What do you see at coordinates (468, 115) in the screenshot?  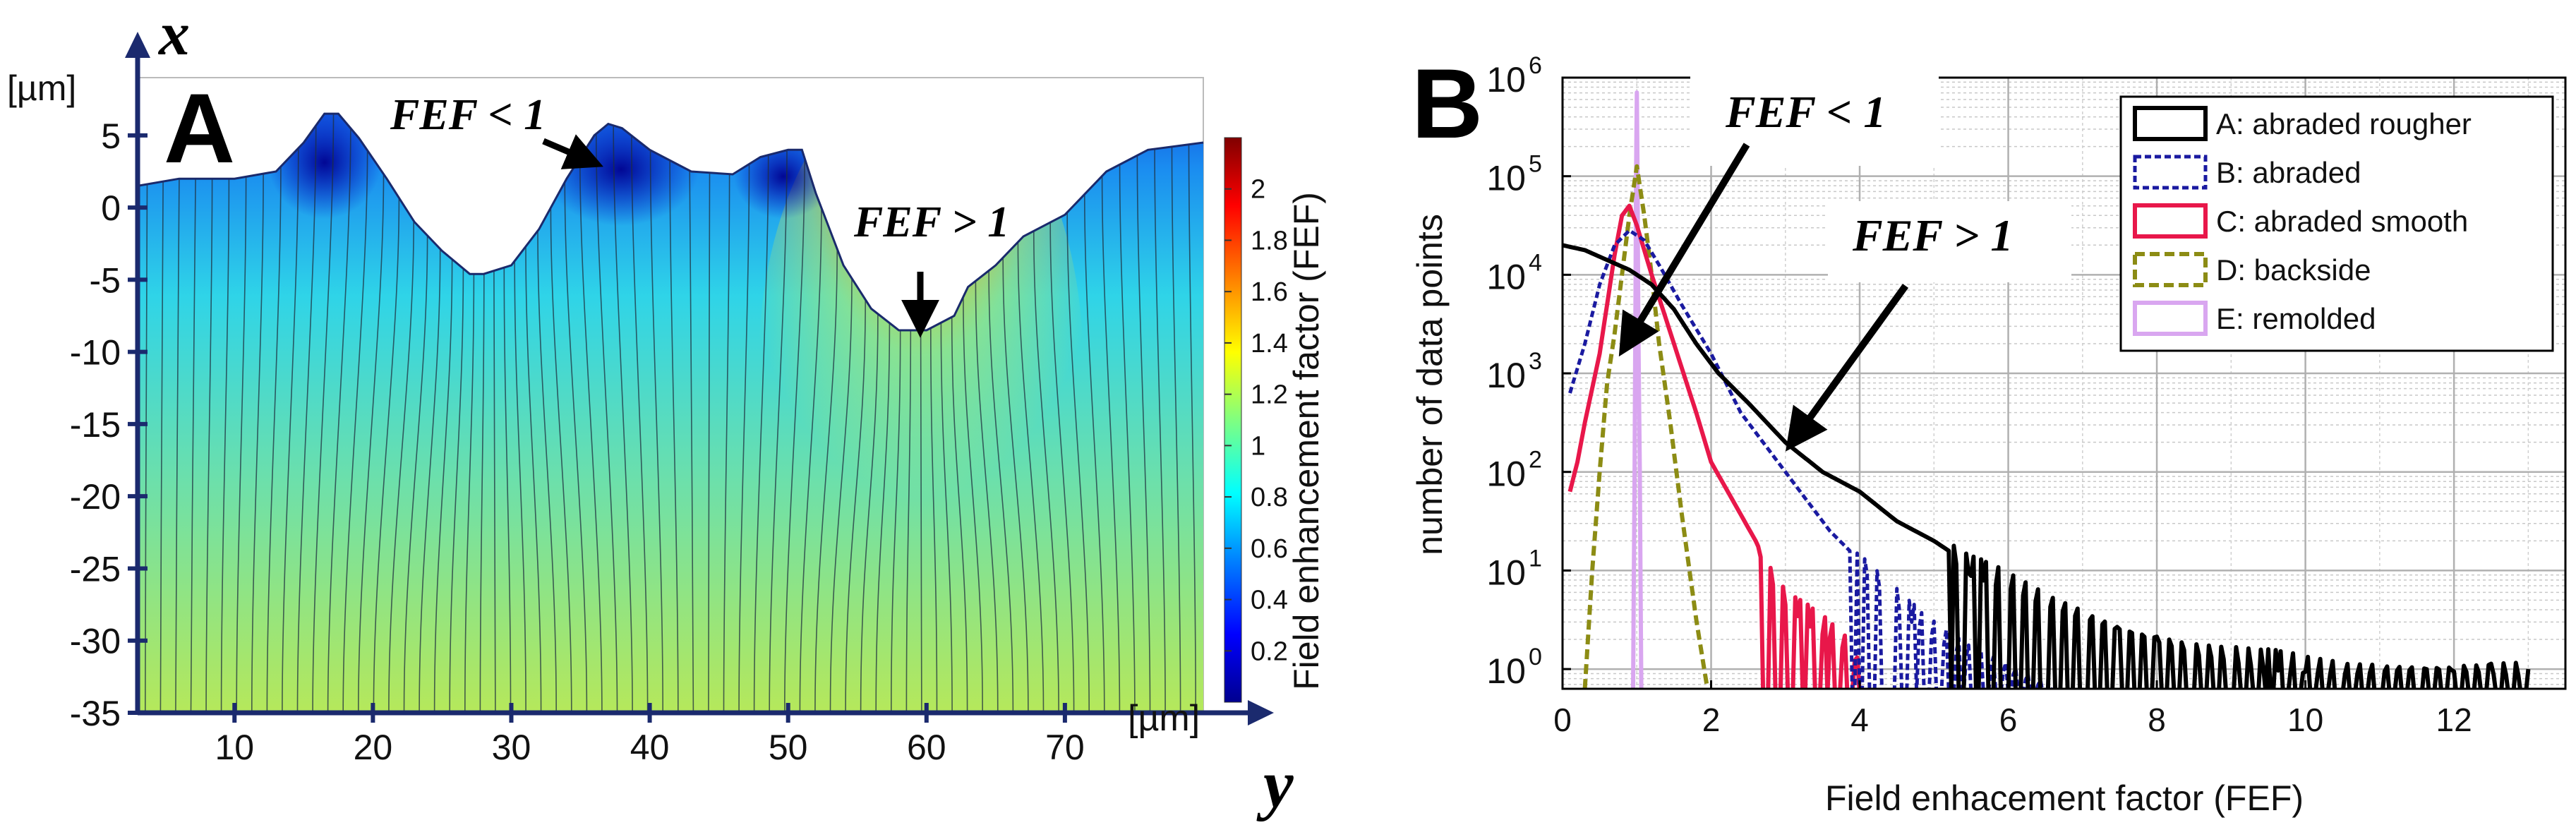 I see `annotation-a-fef-lt-1: FEF < 1` at bounding box center [468, 115].